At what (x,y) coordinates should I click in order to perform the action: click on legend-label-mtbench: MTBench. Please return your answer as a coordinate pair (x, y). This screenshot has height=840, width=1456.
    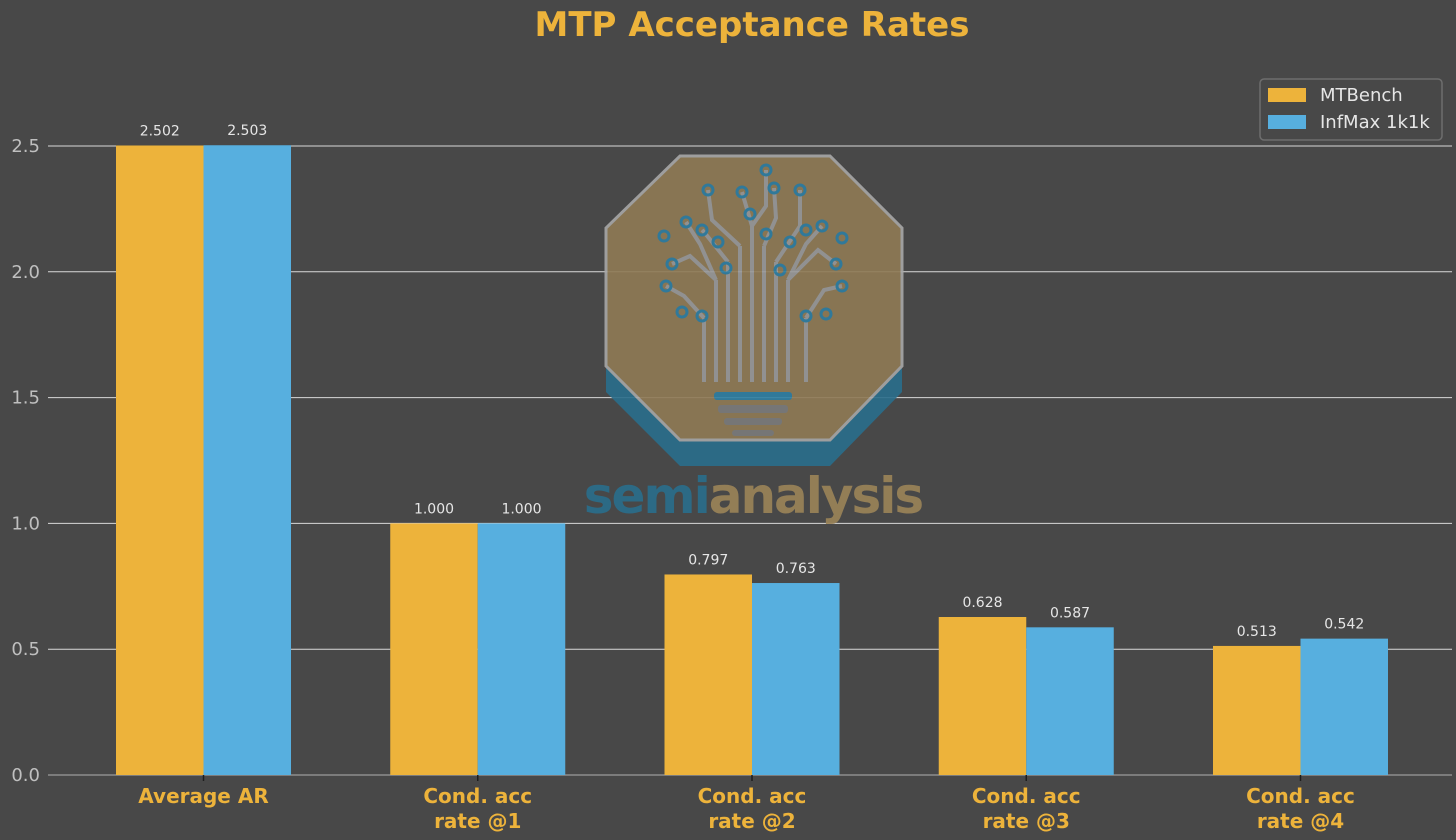
    Looking at the image, I should click on (1361, 95).